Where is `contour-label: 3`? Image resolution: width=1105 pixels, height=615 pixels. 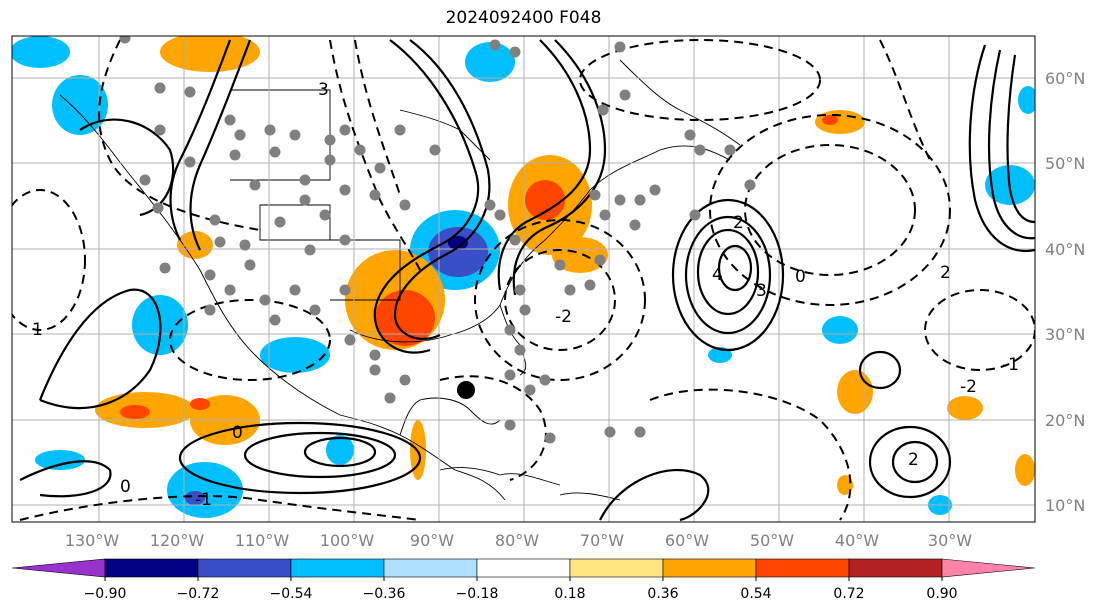
contour-label: 3 is located at coordinates (323, 90).